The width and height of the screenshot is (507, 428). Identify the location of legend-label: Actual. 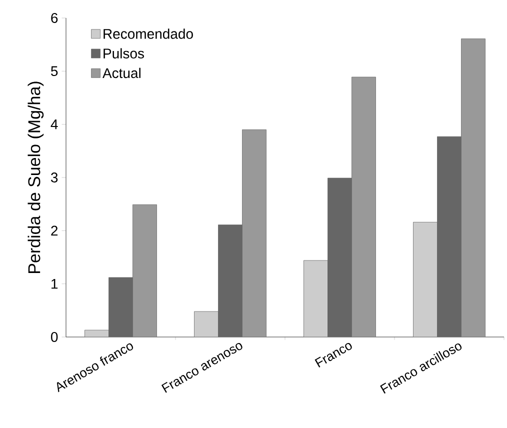
(121, 73).